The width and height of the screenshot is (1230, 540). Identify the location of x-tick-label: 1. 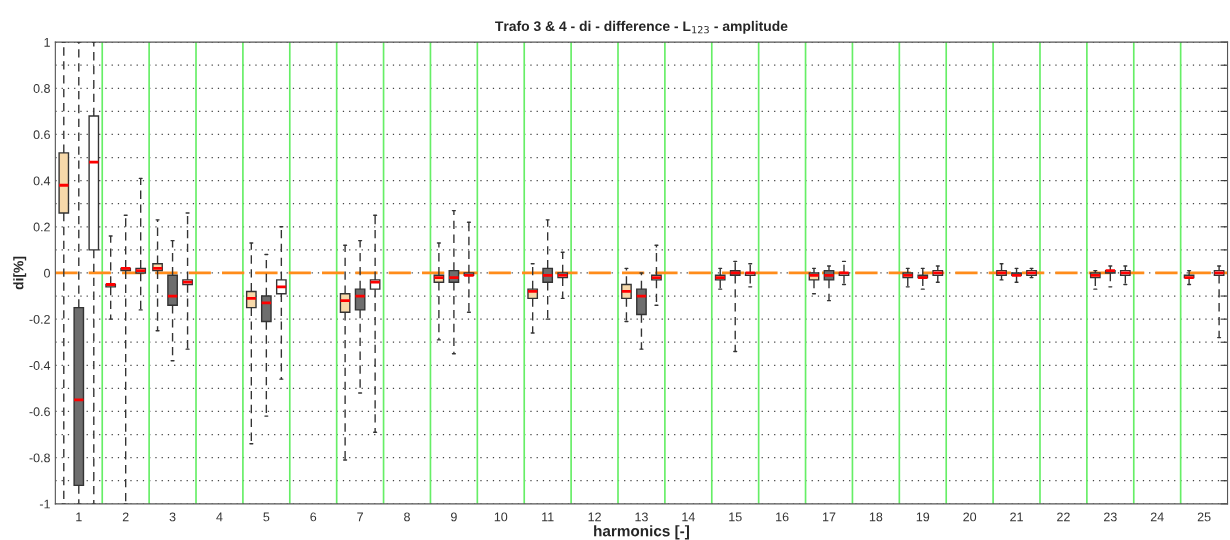
(79, 517).